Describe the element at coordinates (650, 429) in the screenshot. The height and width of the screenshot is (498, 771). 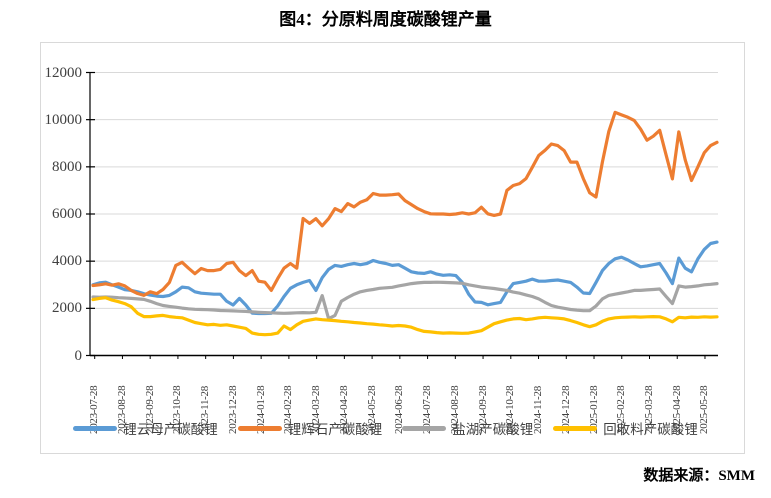
I see `legend-label: 回收料产碳酸锂` at that location.